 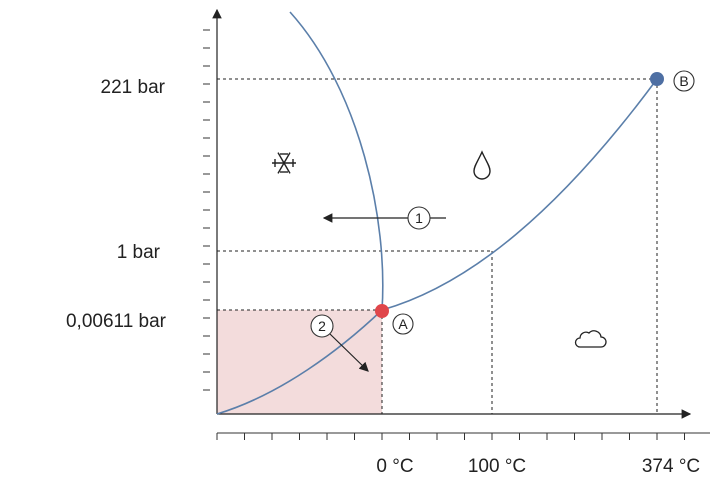 I want to click on x-label-0c: 0 °C, so click(x=394, y=466).